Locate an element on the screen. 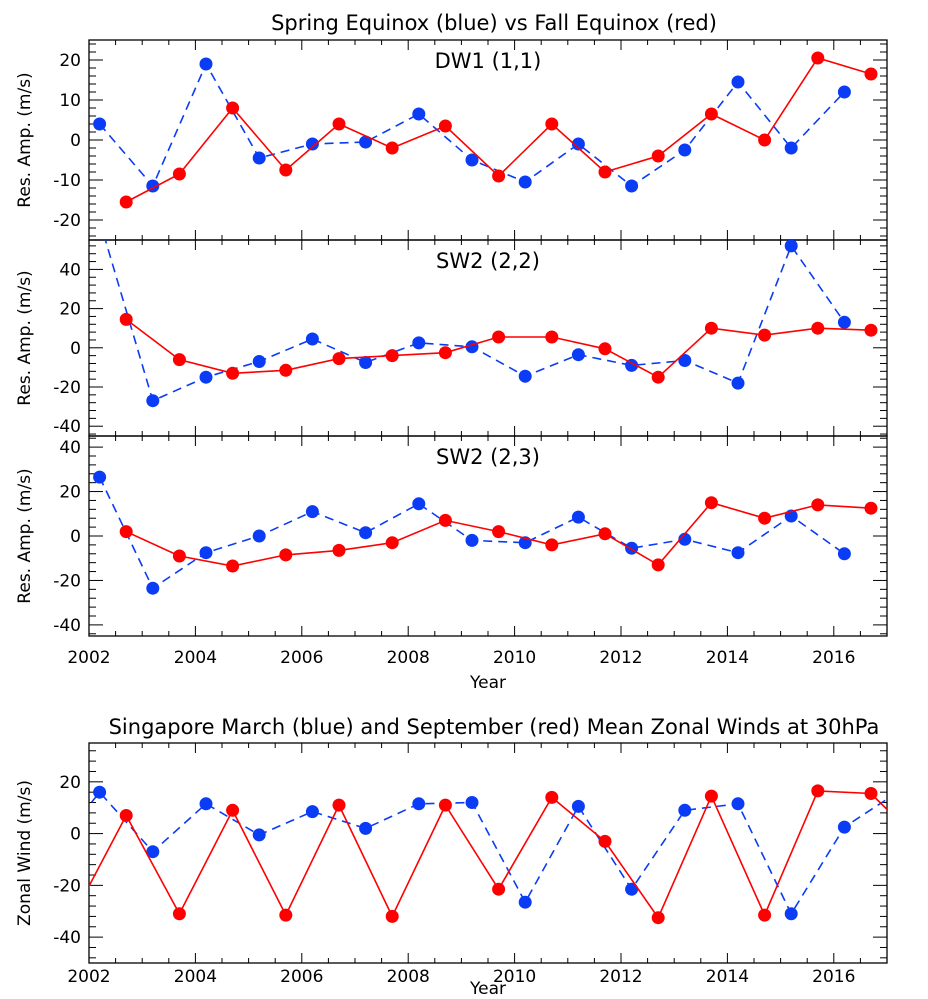  series-line-blue is located at coordinates (471, 533).